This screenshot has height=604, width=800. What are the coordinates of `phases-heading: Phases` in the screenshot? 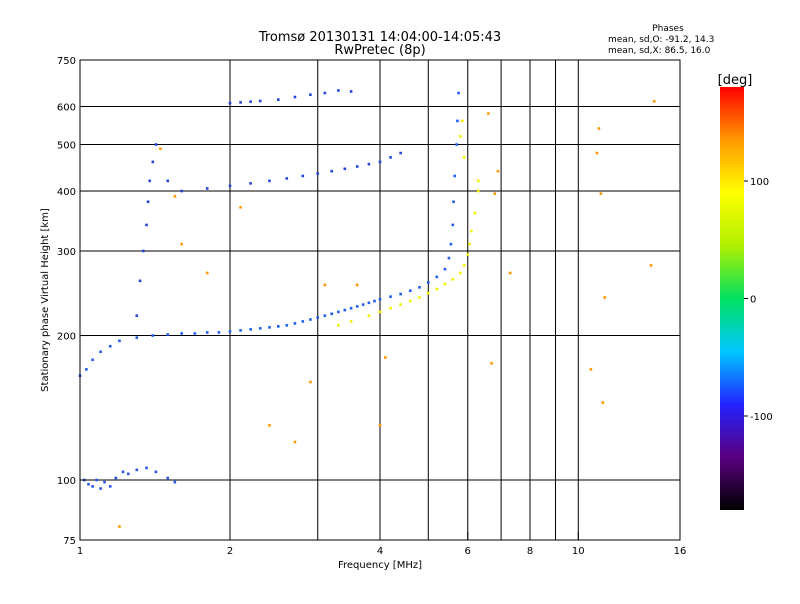 It's located at (668, 29).